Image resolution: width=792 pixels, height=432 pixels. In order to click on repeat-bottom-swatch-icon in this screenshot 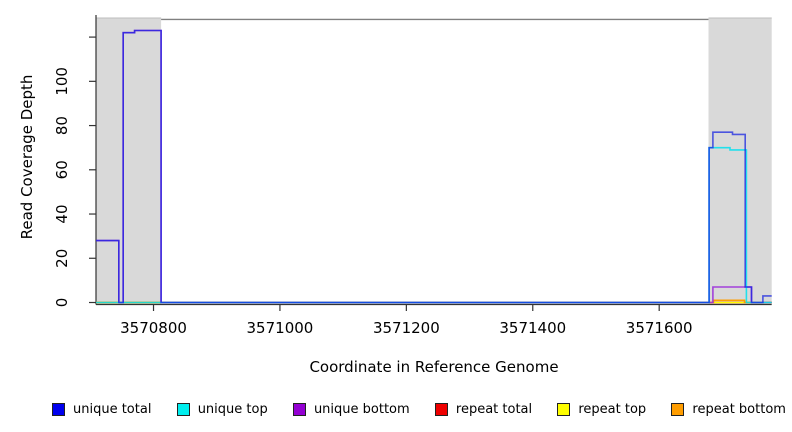, I will do `click(678, 409)`.